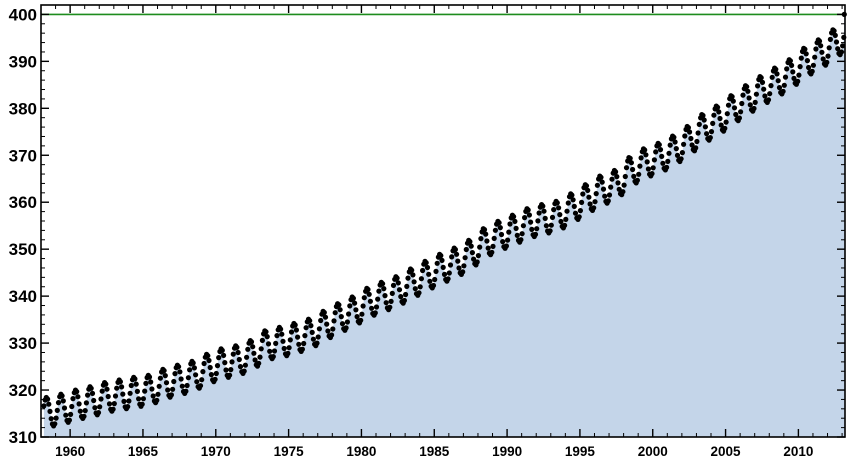  Describe the element at coordinates (23, 249) in the screenshot. I see `y-tick-label: 350` at that location.